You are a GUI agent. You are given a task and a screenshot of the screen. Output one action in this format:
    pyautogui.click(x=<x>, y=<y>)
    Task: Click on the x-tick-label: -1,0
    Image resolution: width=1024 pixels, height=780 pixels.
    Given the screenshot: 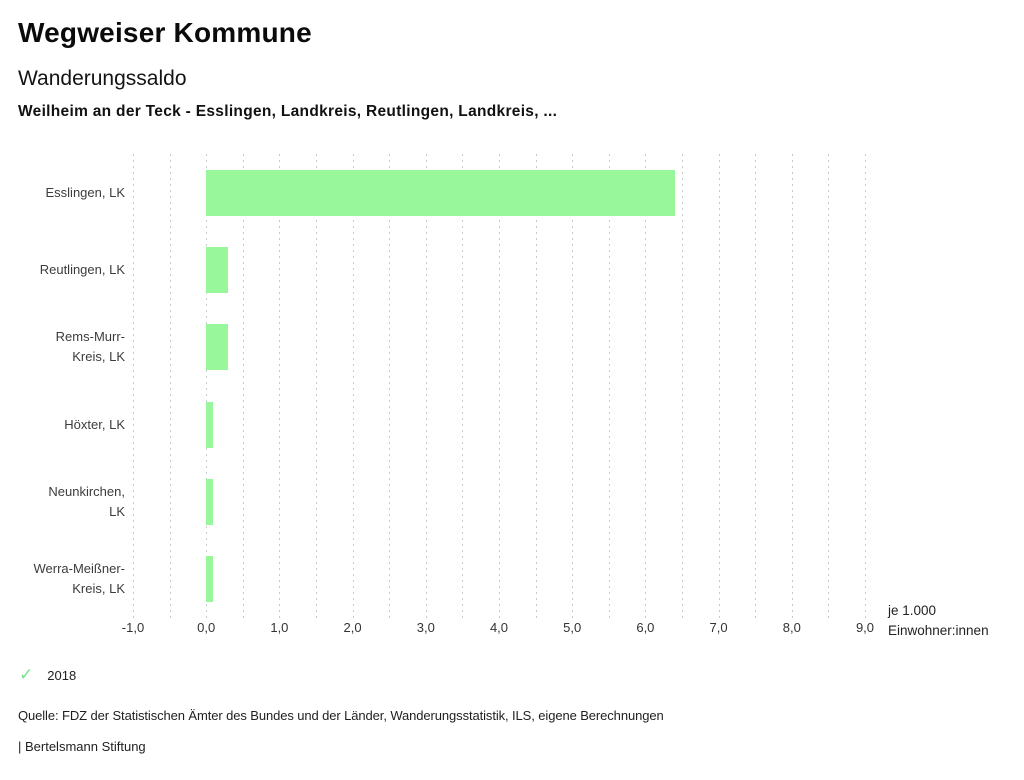 What is the action you would take?
    pyautogui.click(x=133, y=627)
    